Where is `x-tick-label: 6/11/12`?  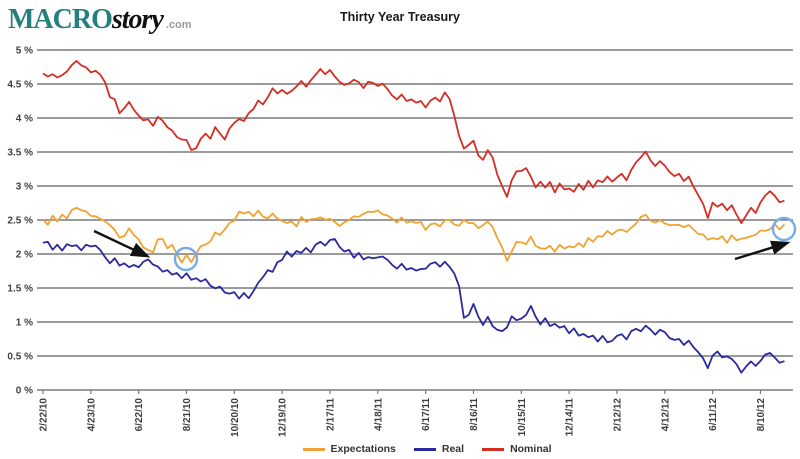 x-tick-label: 6/11/12 is located at coordinates (713, 414).